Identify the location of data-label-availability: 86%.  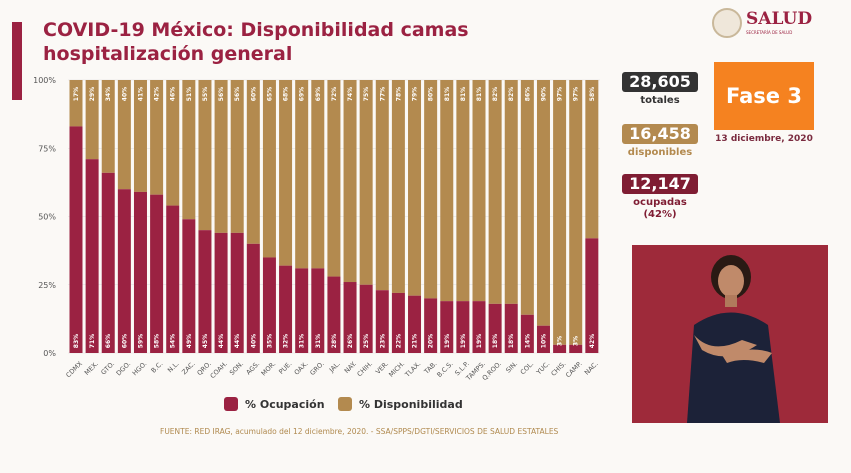
(527, 94).